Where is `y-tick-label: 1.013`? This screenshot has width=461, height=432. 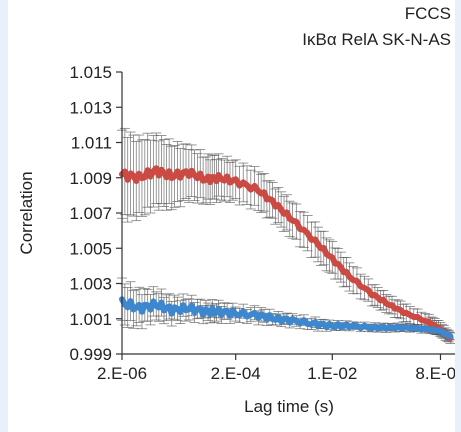 y-tick-label: 1.013 is located at coordinates (90, 107).